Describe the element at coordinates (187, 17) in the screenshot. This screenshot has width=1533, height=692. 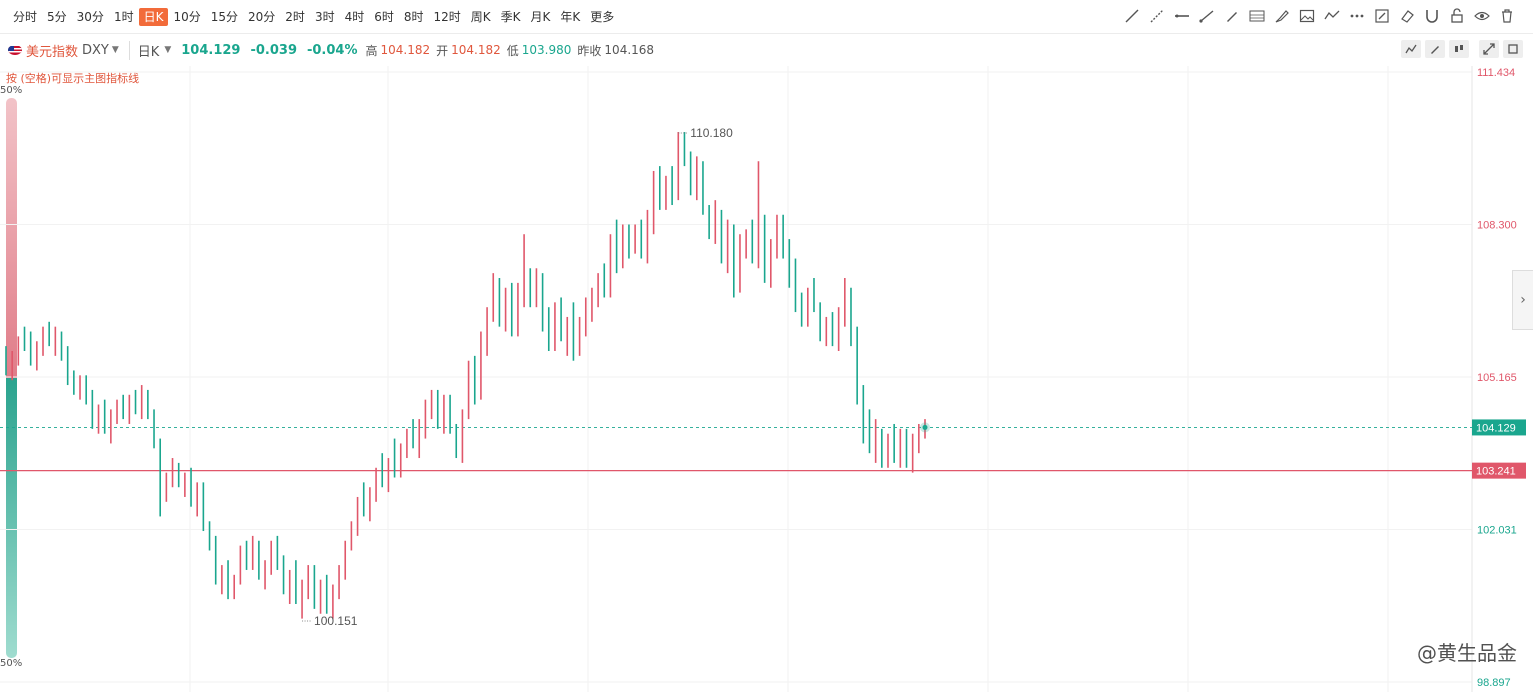
I see `period-tab: 10分` at that location.